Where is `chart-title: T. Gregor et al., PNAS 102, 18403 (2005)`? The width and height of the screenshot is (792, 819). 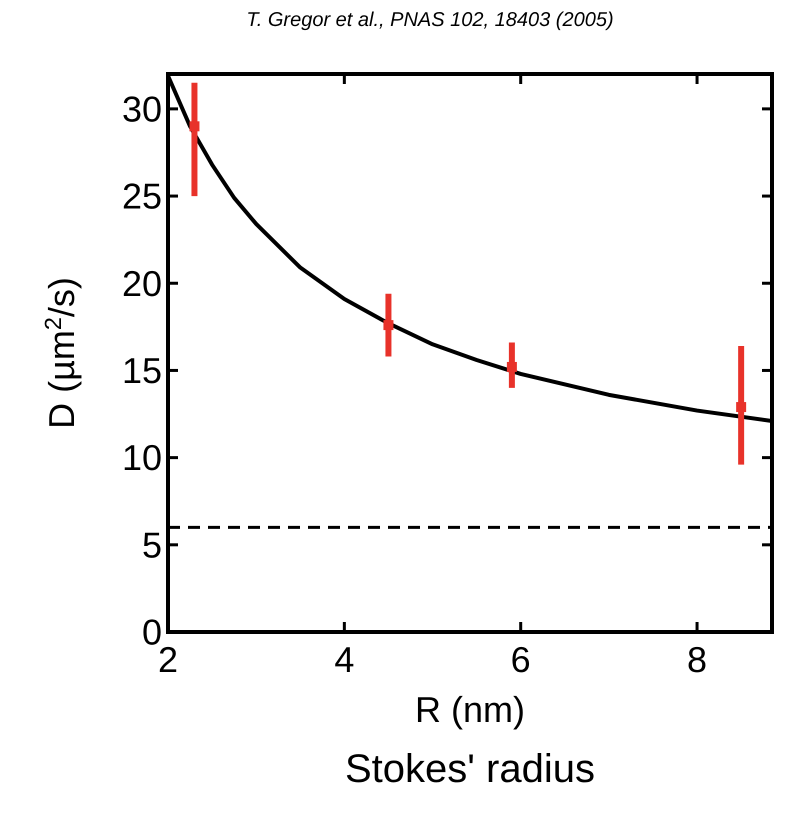
chart-title: T. Gregor et al., PNAS 102, 18403 (2005) is located at coordinates (430, 20).